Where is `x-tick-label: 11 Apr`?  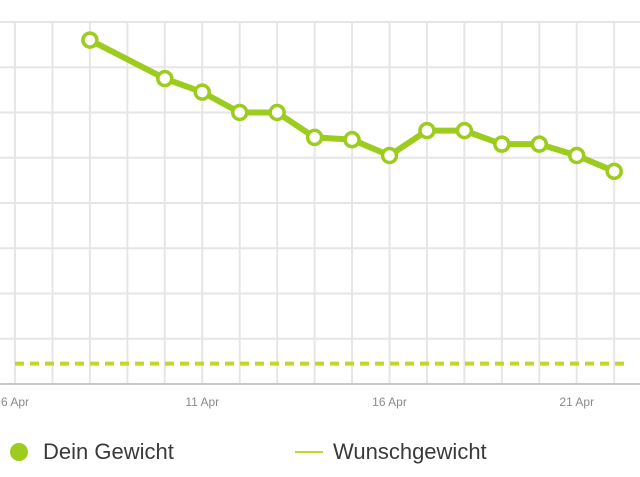 x-tick-label: 11 Apr is located at coordinates (202, 402).